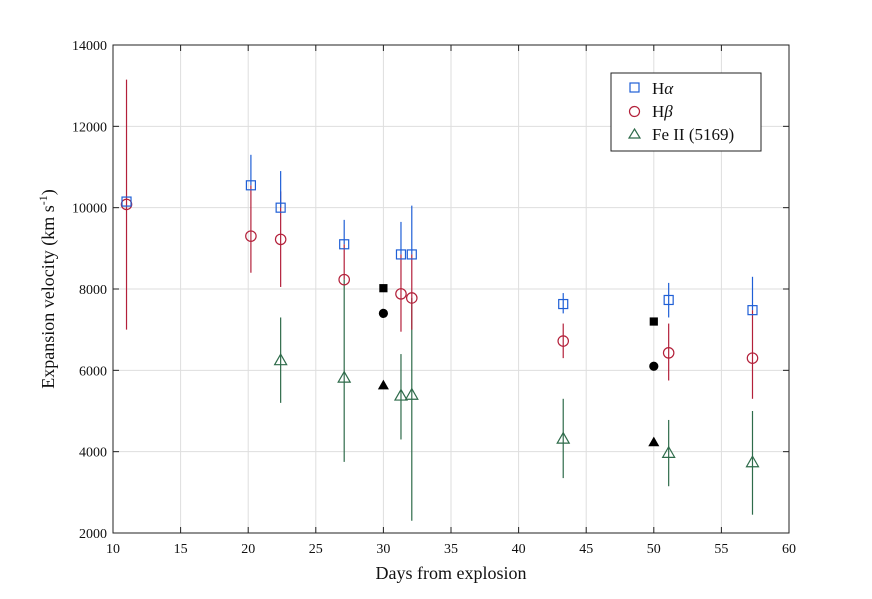  I want to click on y-tick-label: 12000, so click(89, 127).